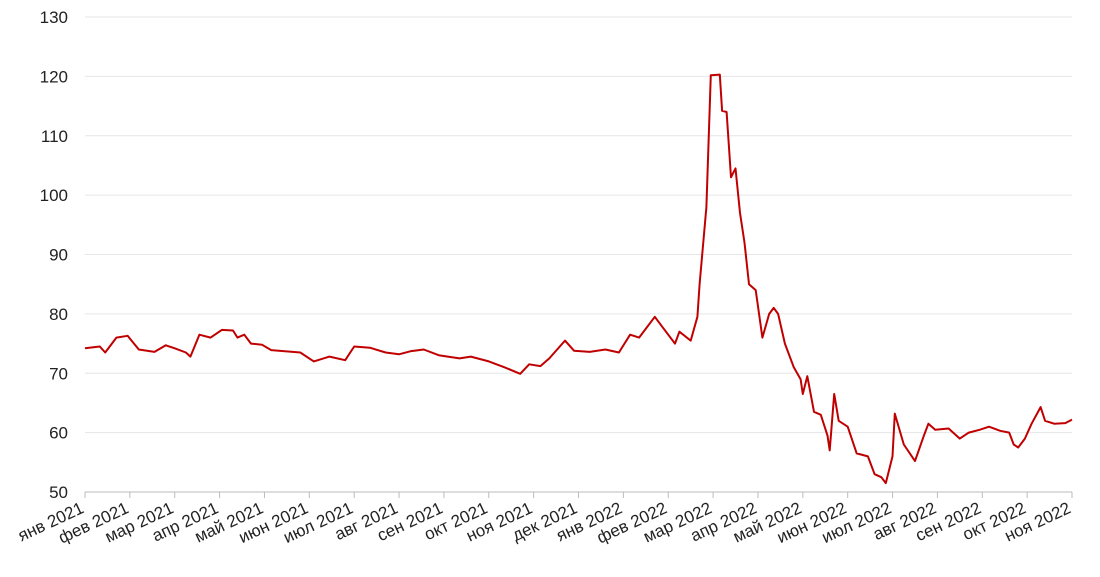  What do you see at coordinates (58, 314) in the screenshot?
I see `y-tick-label: 80` at bounding box center [58, 314].